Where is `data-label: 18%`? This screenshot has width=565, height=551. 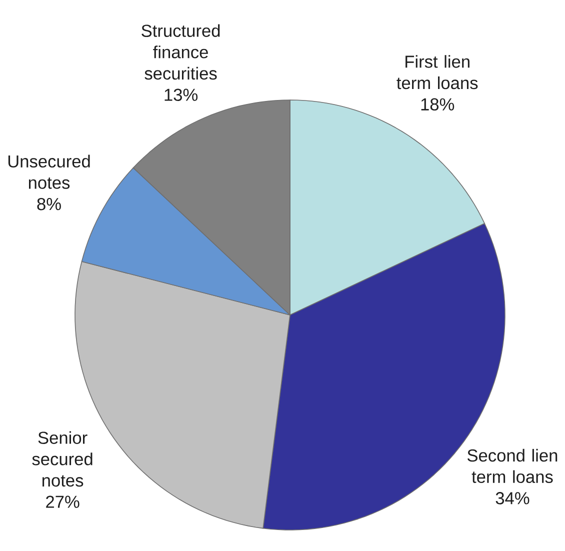 data-label: 18% is located at coordinates (437, 104).